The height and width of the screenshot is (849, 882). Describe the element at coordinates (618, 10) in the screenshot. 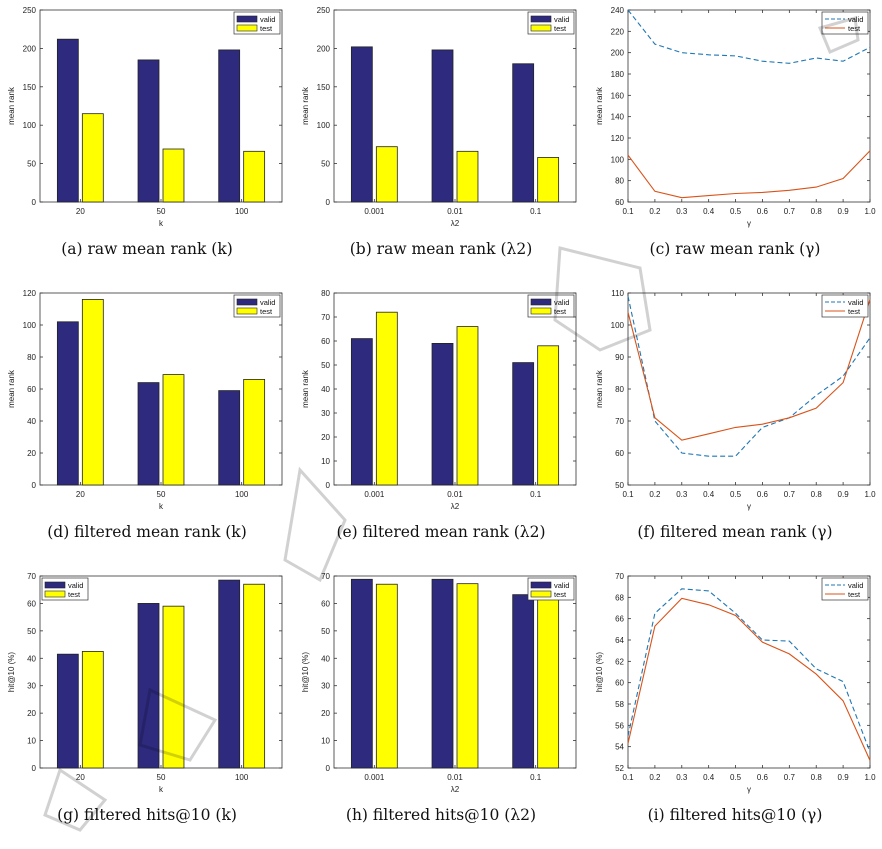

I see `y-tick-label: 240` at that location.